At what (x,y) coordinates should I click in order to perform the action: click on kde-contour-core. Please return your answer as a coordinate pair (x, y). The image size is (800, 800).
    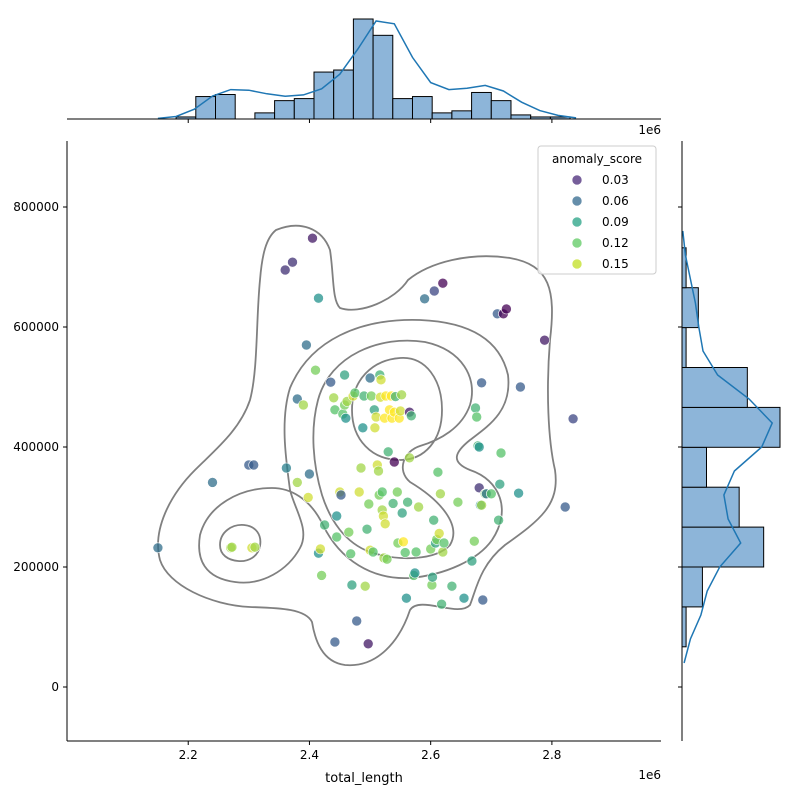
    Looking at the image, I should click on (397, 409).